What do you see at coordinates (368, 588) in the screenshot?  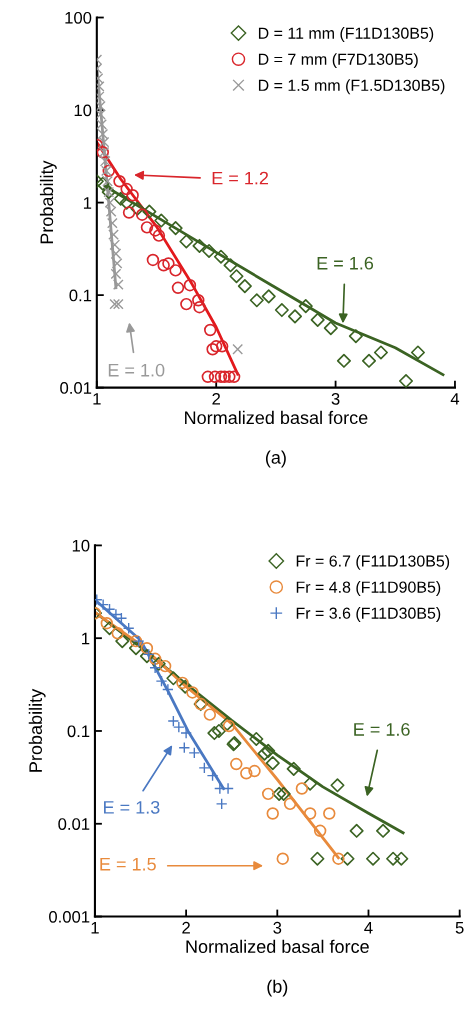 I see `legend-label: Fr = 4.8 (F11D90B5)` at bounding box center [368, 588].